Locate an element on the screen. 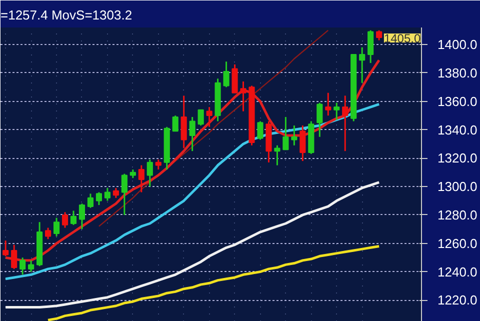  y-tick-label: 1260.0 is located at coordinates (458, 243).